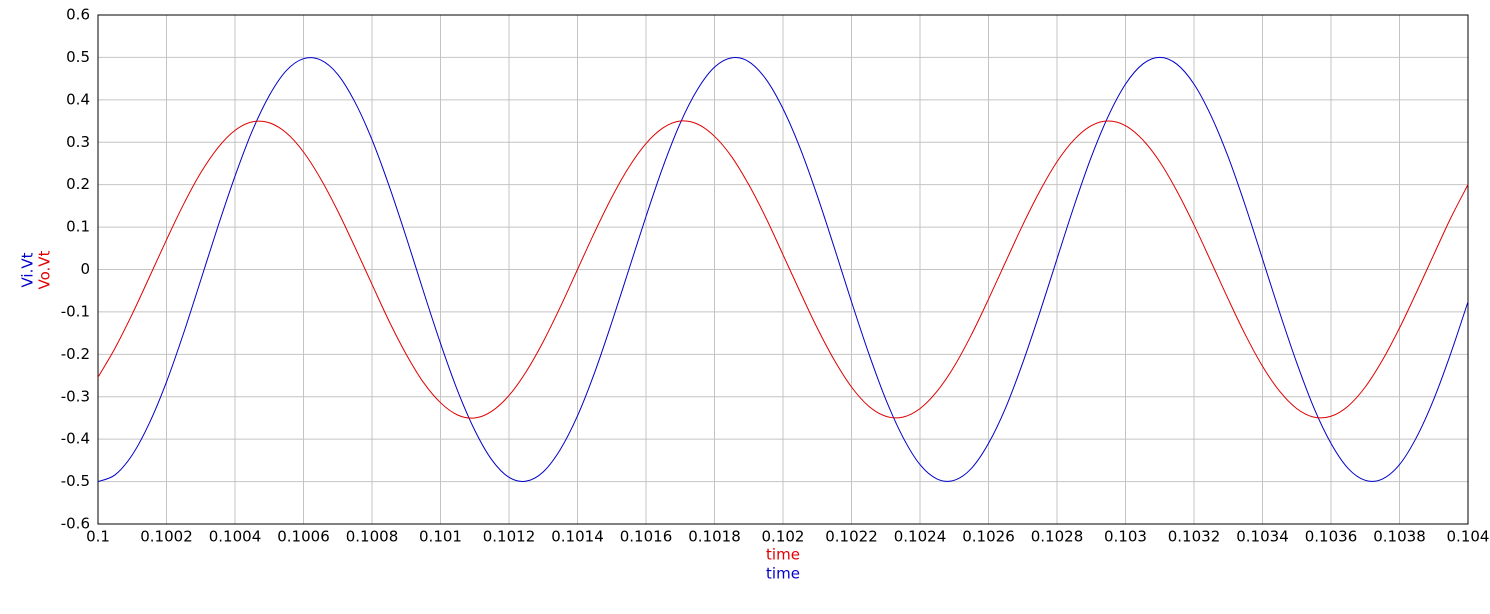 This screenshot has width=1490, height=614. I want to click on x-tick-label: 0.1008, so click(372, 537).